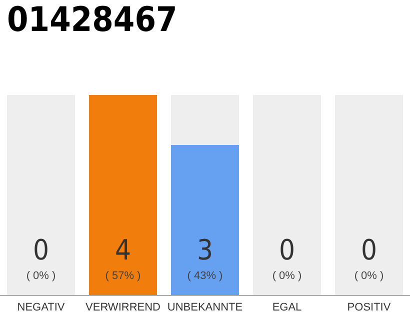 This screenshot has height=320, width=410. What do you see at coordinates (123, 308) in the screenshot?
I see `x-tick-label: VERWIRREND` at bounding box center [123, 308].